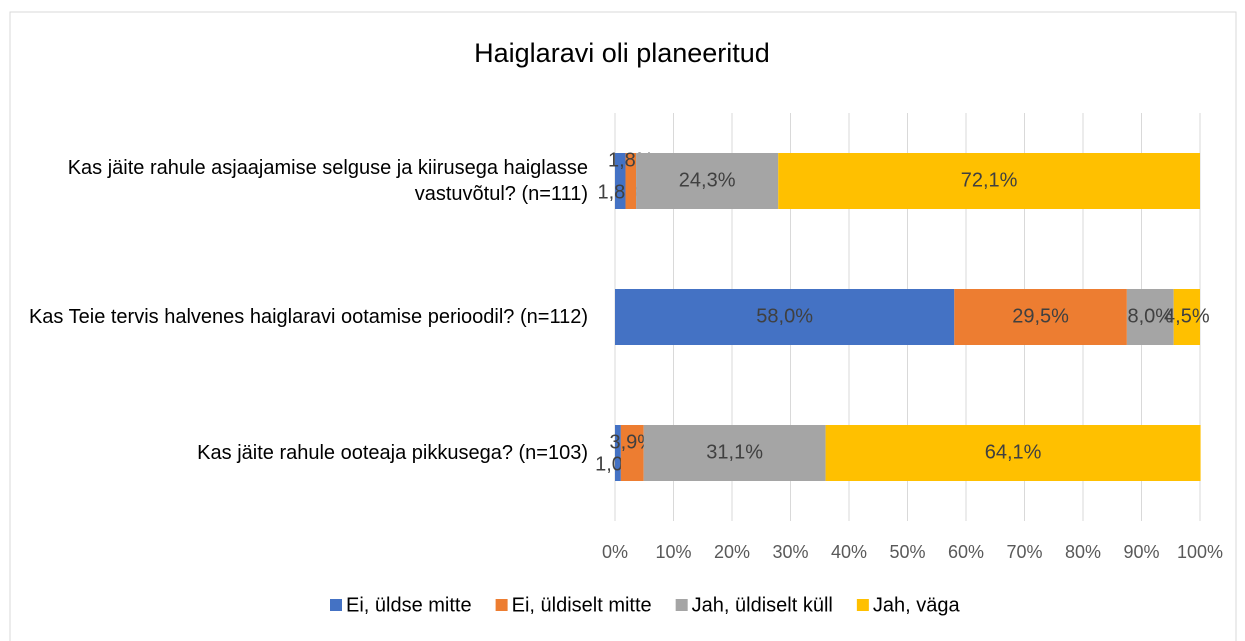  I want to click on x-tick-label: 90%, so click(1141, 552).